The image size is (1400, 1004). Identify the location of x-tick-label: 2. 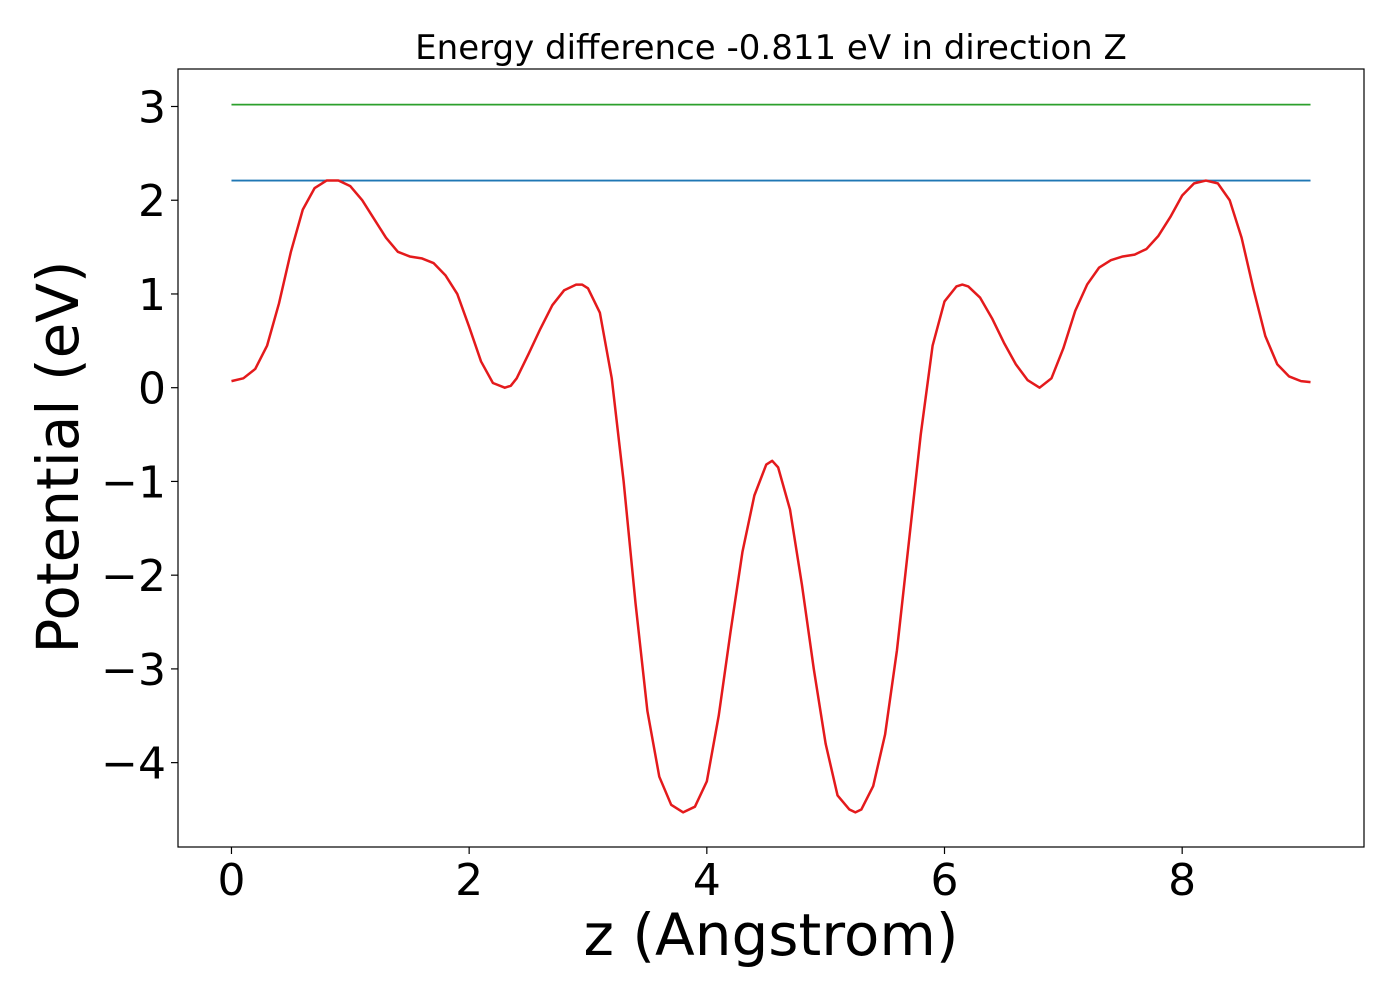
(469, 880).